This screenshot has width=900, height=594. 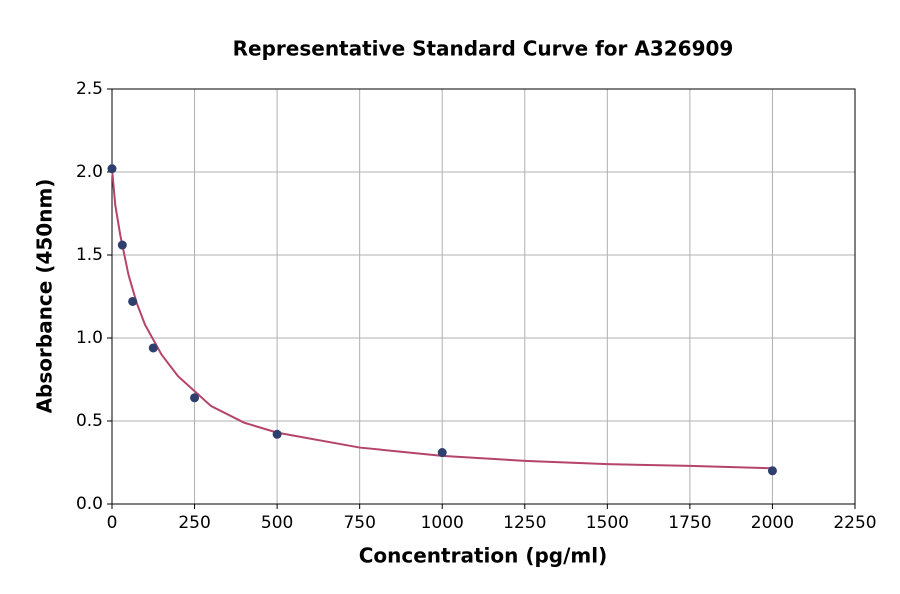 What do you see at coordinates (689, 523) in the screenshot?
I see `x-tick-label: 1750` at bounding box center [689, 523].